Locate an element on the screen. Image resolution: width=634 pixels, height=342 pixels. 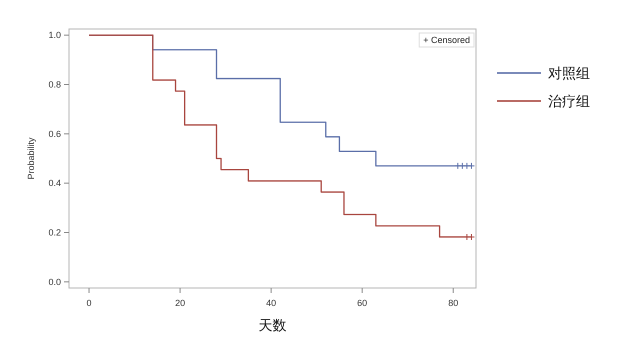
x-tick-label: 0 is located at coordinates (89, 303).